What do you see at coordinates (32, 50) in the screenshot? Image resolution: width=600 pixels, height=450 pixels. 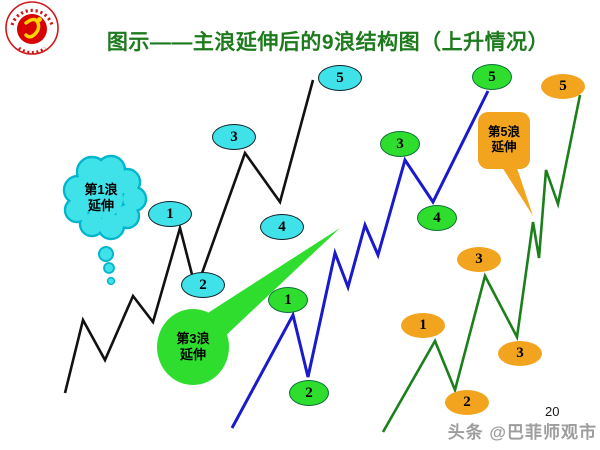 I see `logo-bottom-text` at bounding box center [32, 50].